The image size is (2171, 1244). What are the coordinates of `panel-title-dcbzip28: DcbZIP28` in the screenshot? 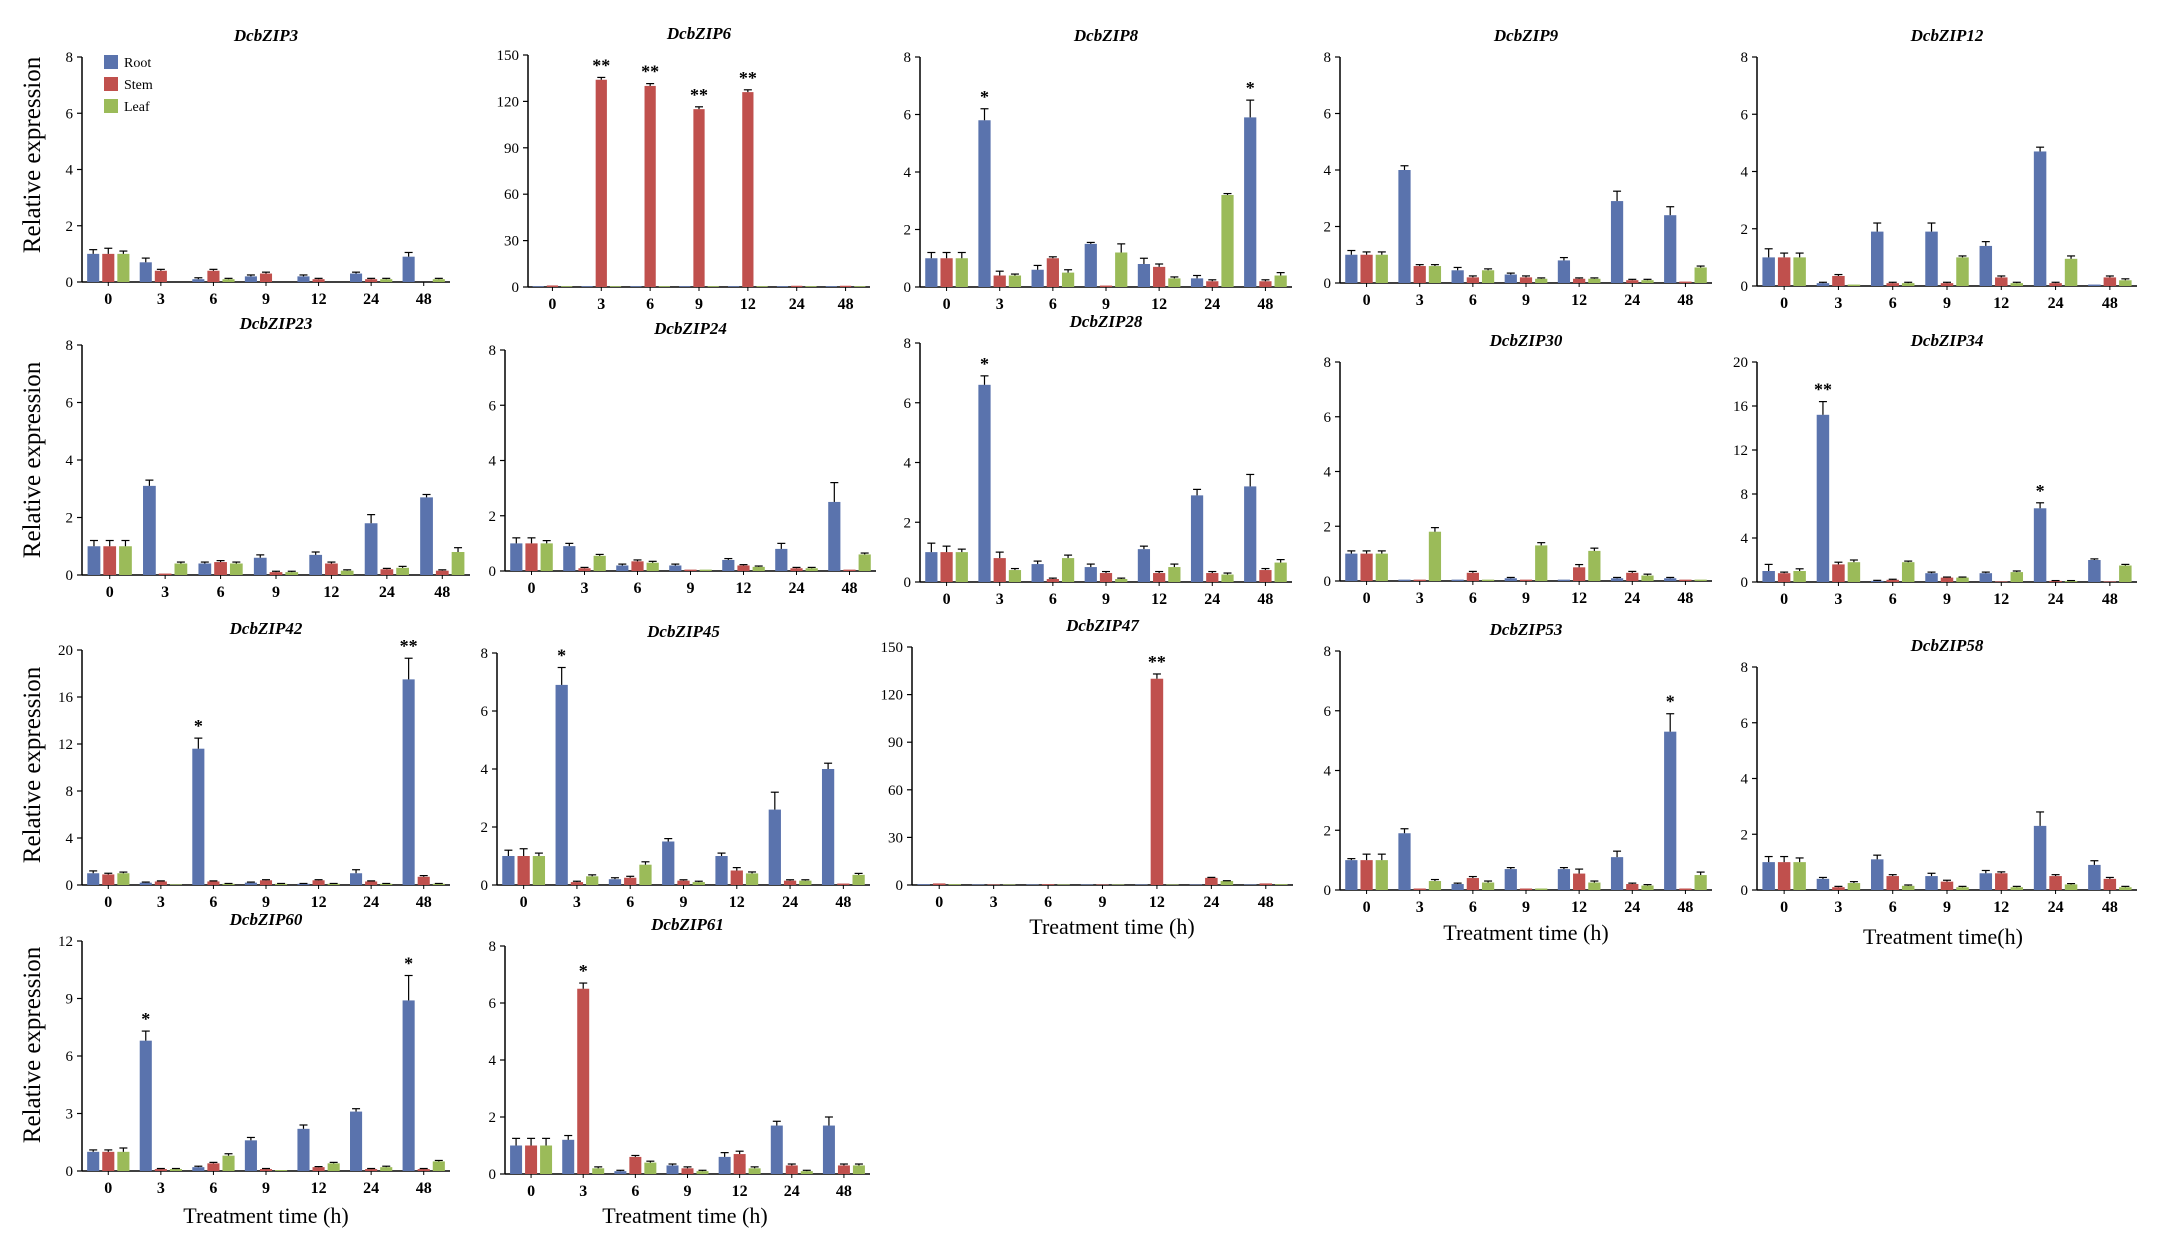 It's located at (1106, 321).